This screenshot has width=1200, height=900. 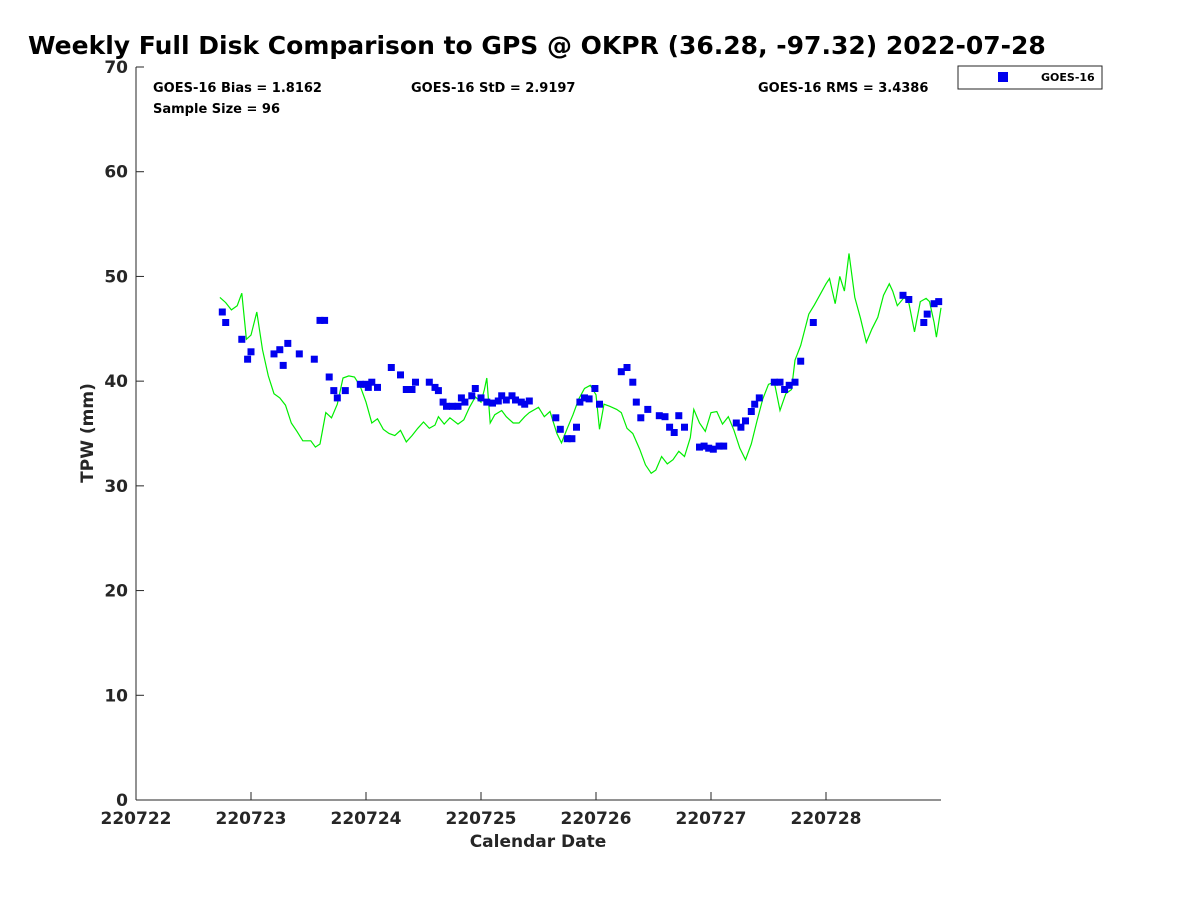 I want to click on legend-box, so click(x=1030, y=77).